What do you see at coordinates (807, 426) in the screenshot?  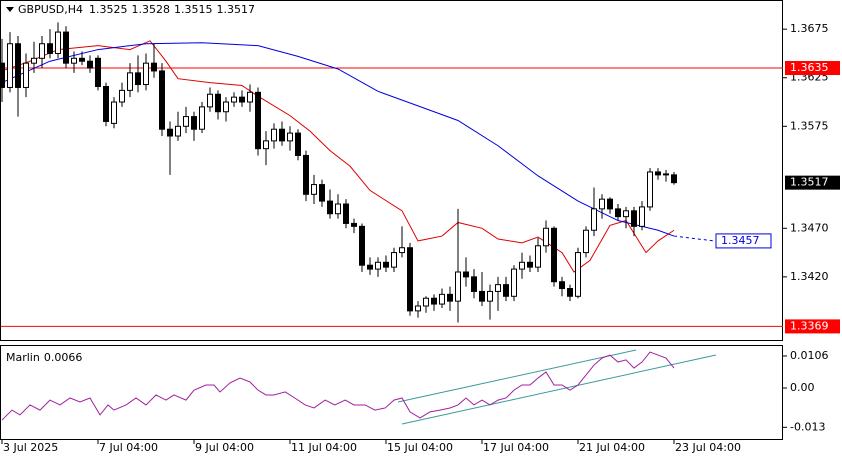 I see `y-tick-label: -0.013` at bounding box center [807, 426].